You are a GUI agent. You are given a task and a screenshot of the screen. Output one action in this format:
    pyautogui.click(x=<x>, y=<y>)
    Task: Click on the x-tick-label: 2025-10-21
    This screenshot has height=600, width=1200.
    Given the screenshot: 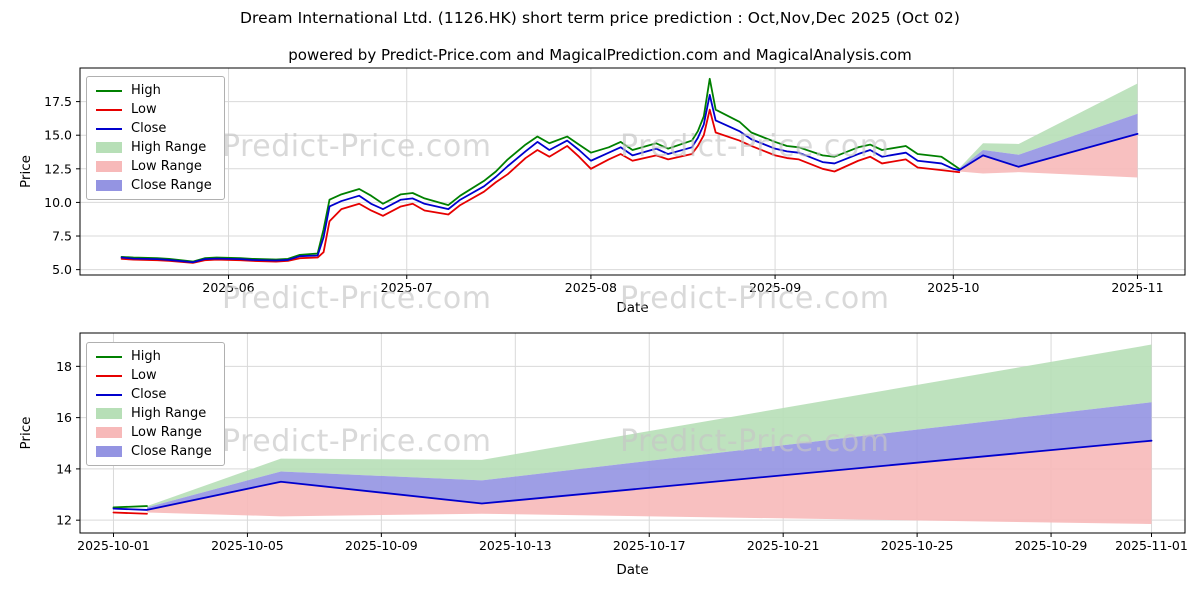 What is the action you would take?
    pyautogui.click(x=783, y=545)
    